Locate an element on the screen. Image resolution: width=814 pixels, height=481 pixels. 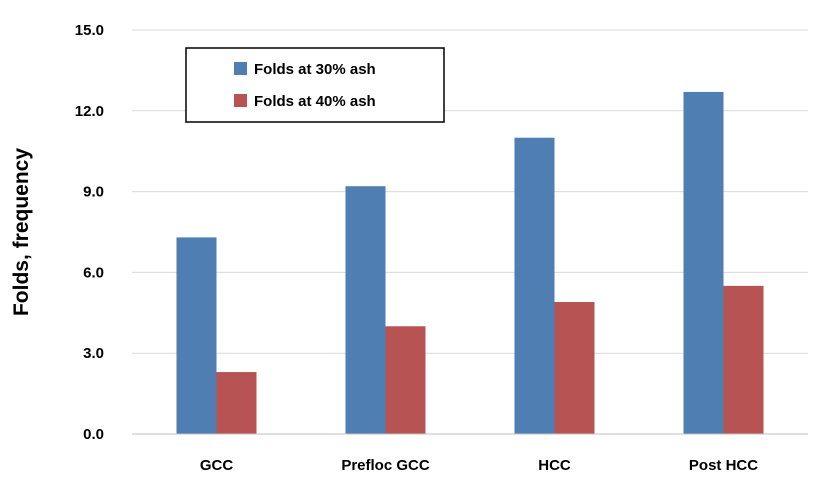
legend-swatch-30-ash is located at coordinates (240, 68).